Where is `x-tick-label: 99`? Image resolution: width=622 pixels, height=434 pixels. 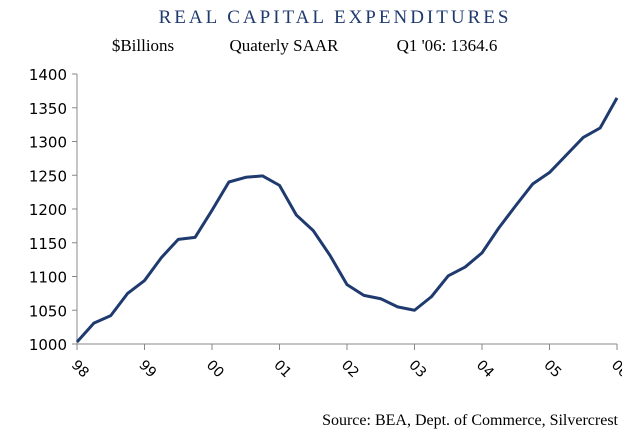 x-tick-label: 99 is located at coordinates (147, 369).